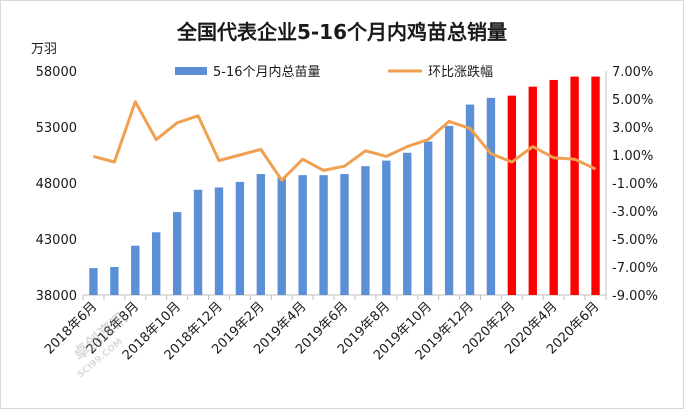  I want to click on bar-2019年1月, so click(240, 238).